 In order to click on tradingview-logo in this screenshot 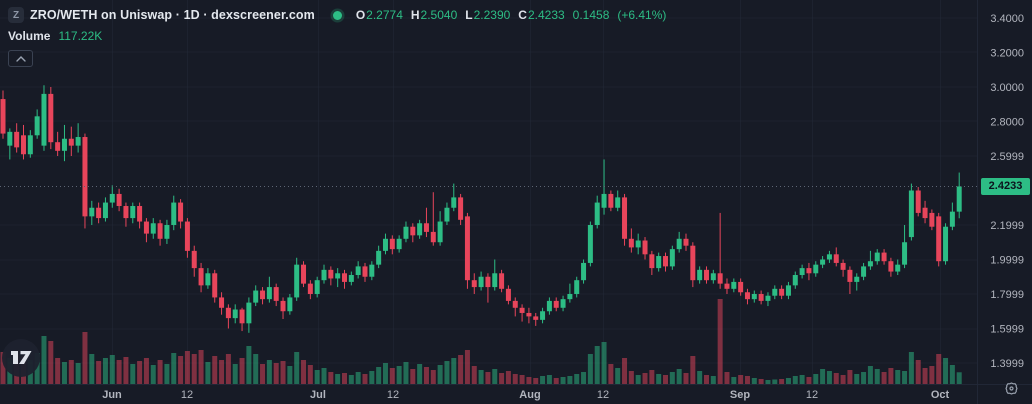, I will do `click(21, 358)`.